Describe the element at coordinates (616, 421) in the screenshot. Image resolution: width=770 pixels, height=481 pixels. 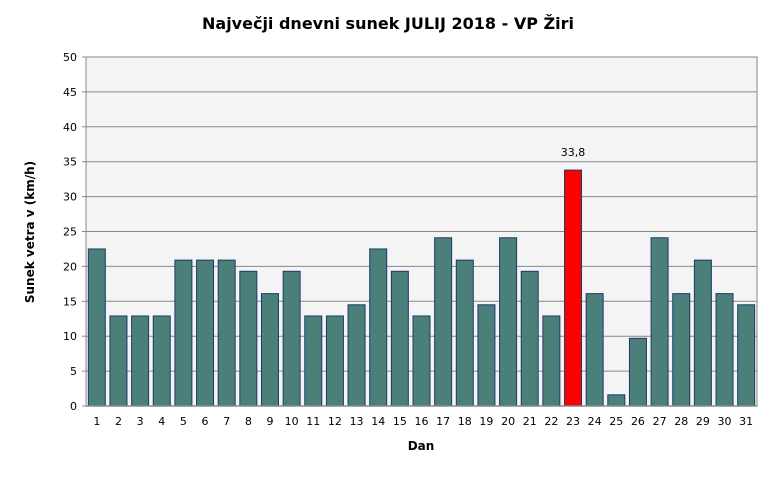
I see `x-tick-label: 25` at that location.